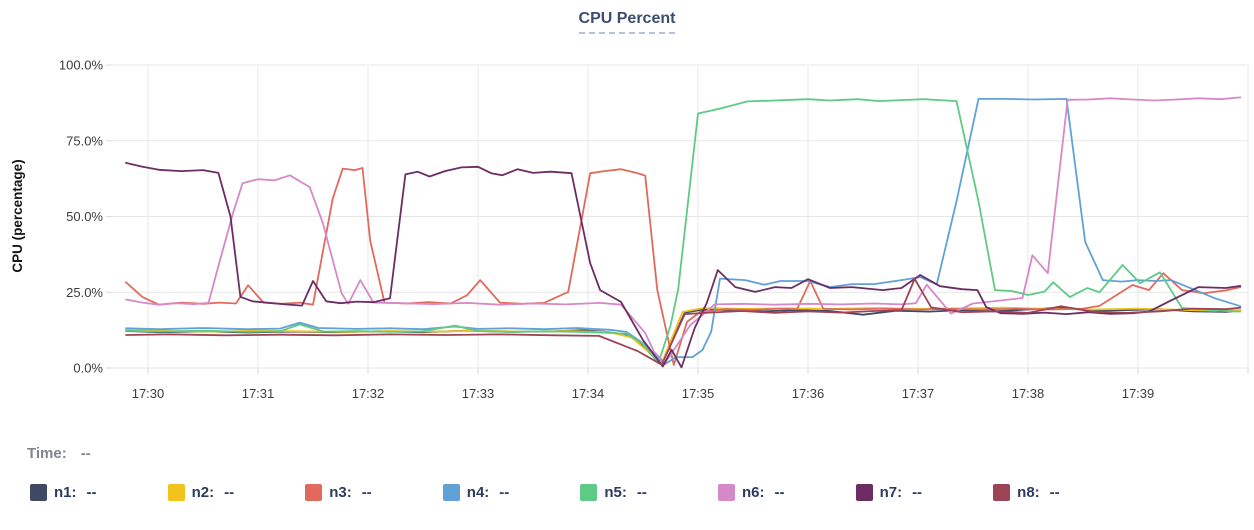 The height and width of the screenshot is (530, 1254). Describe the element at coordinates (1028, 492) in the screenshot. I see `legend-item-label: n8:` at that location.